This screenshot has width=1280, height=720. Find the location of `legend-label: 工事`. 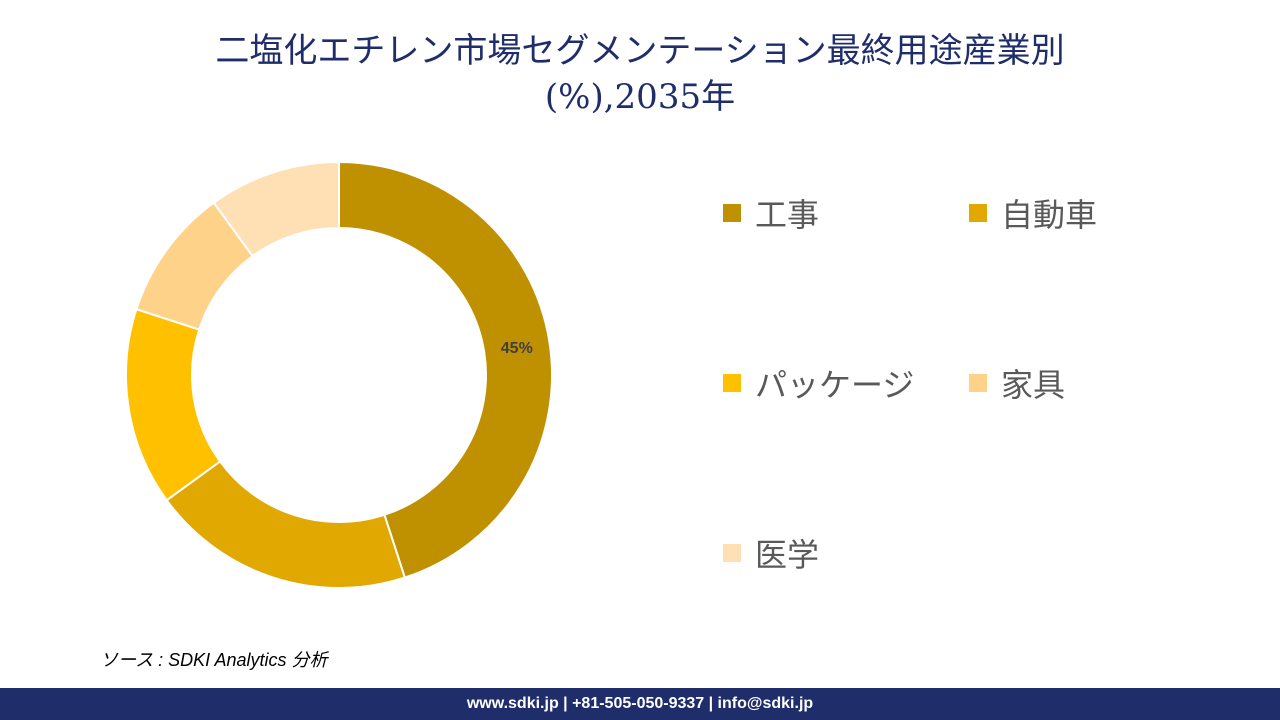

legend-label: 工事 is located at coordinates (787, 215).